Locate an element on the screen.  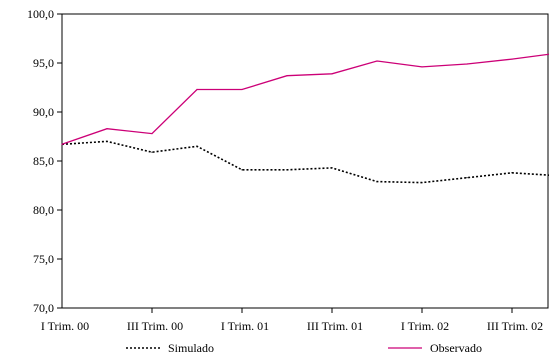
x-tick-label: I Trim. 02 is located at coordinates (425, 326).